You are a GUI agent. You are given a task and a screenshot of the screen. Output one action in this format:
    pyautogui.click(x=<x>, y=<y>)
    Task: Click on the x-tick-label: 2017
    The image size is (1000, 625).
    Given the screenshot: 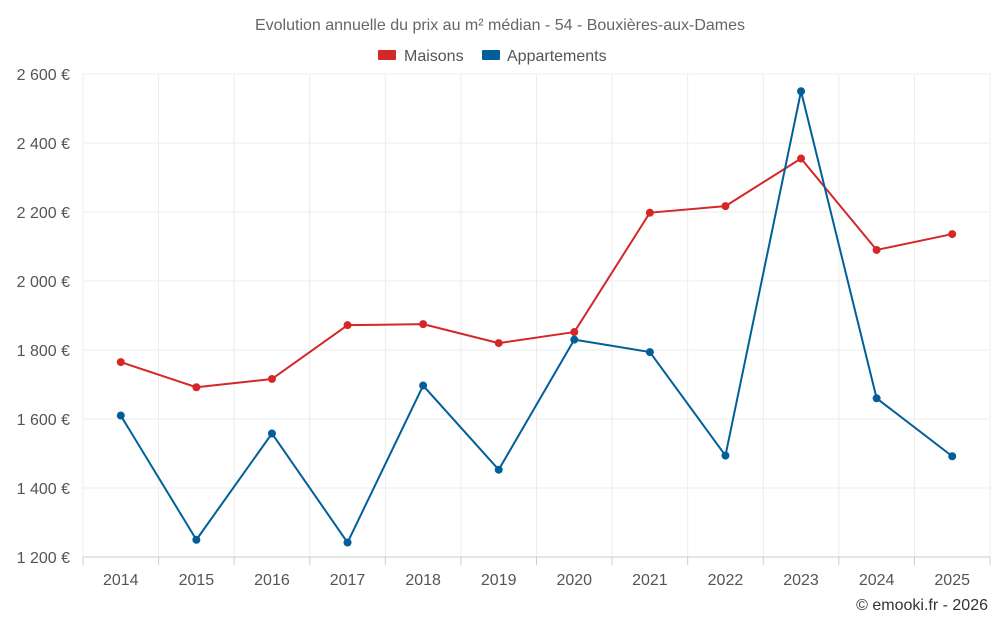 What is the action you would take?
    pyautogui.click(x=348, y=580)
    